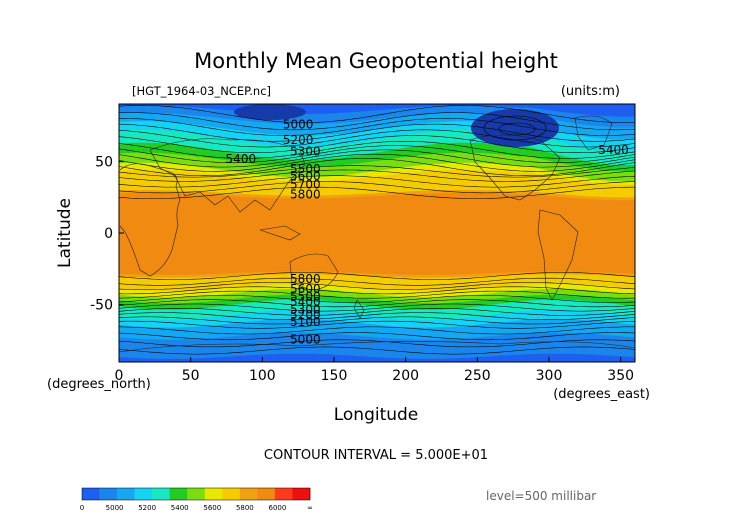 The width and height of the screenshot is (752, 532). Describe the element at coordinates (82, 508) in the screenshot. I see `colorbar-label-0: 0` at that location.